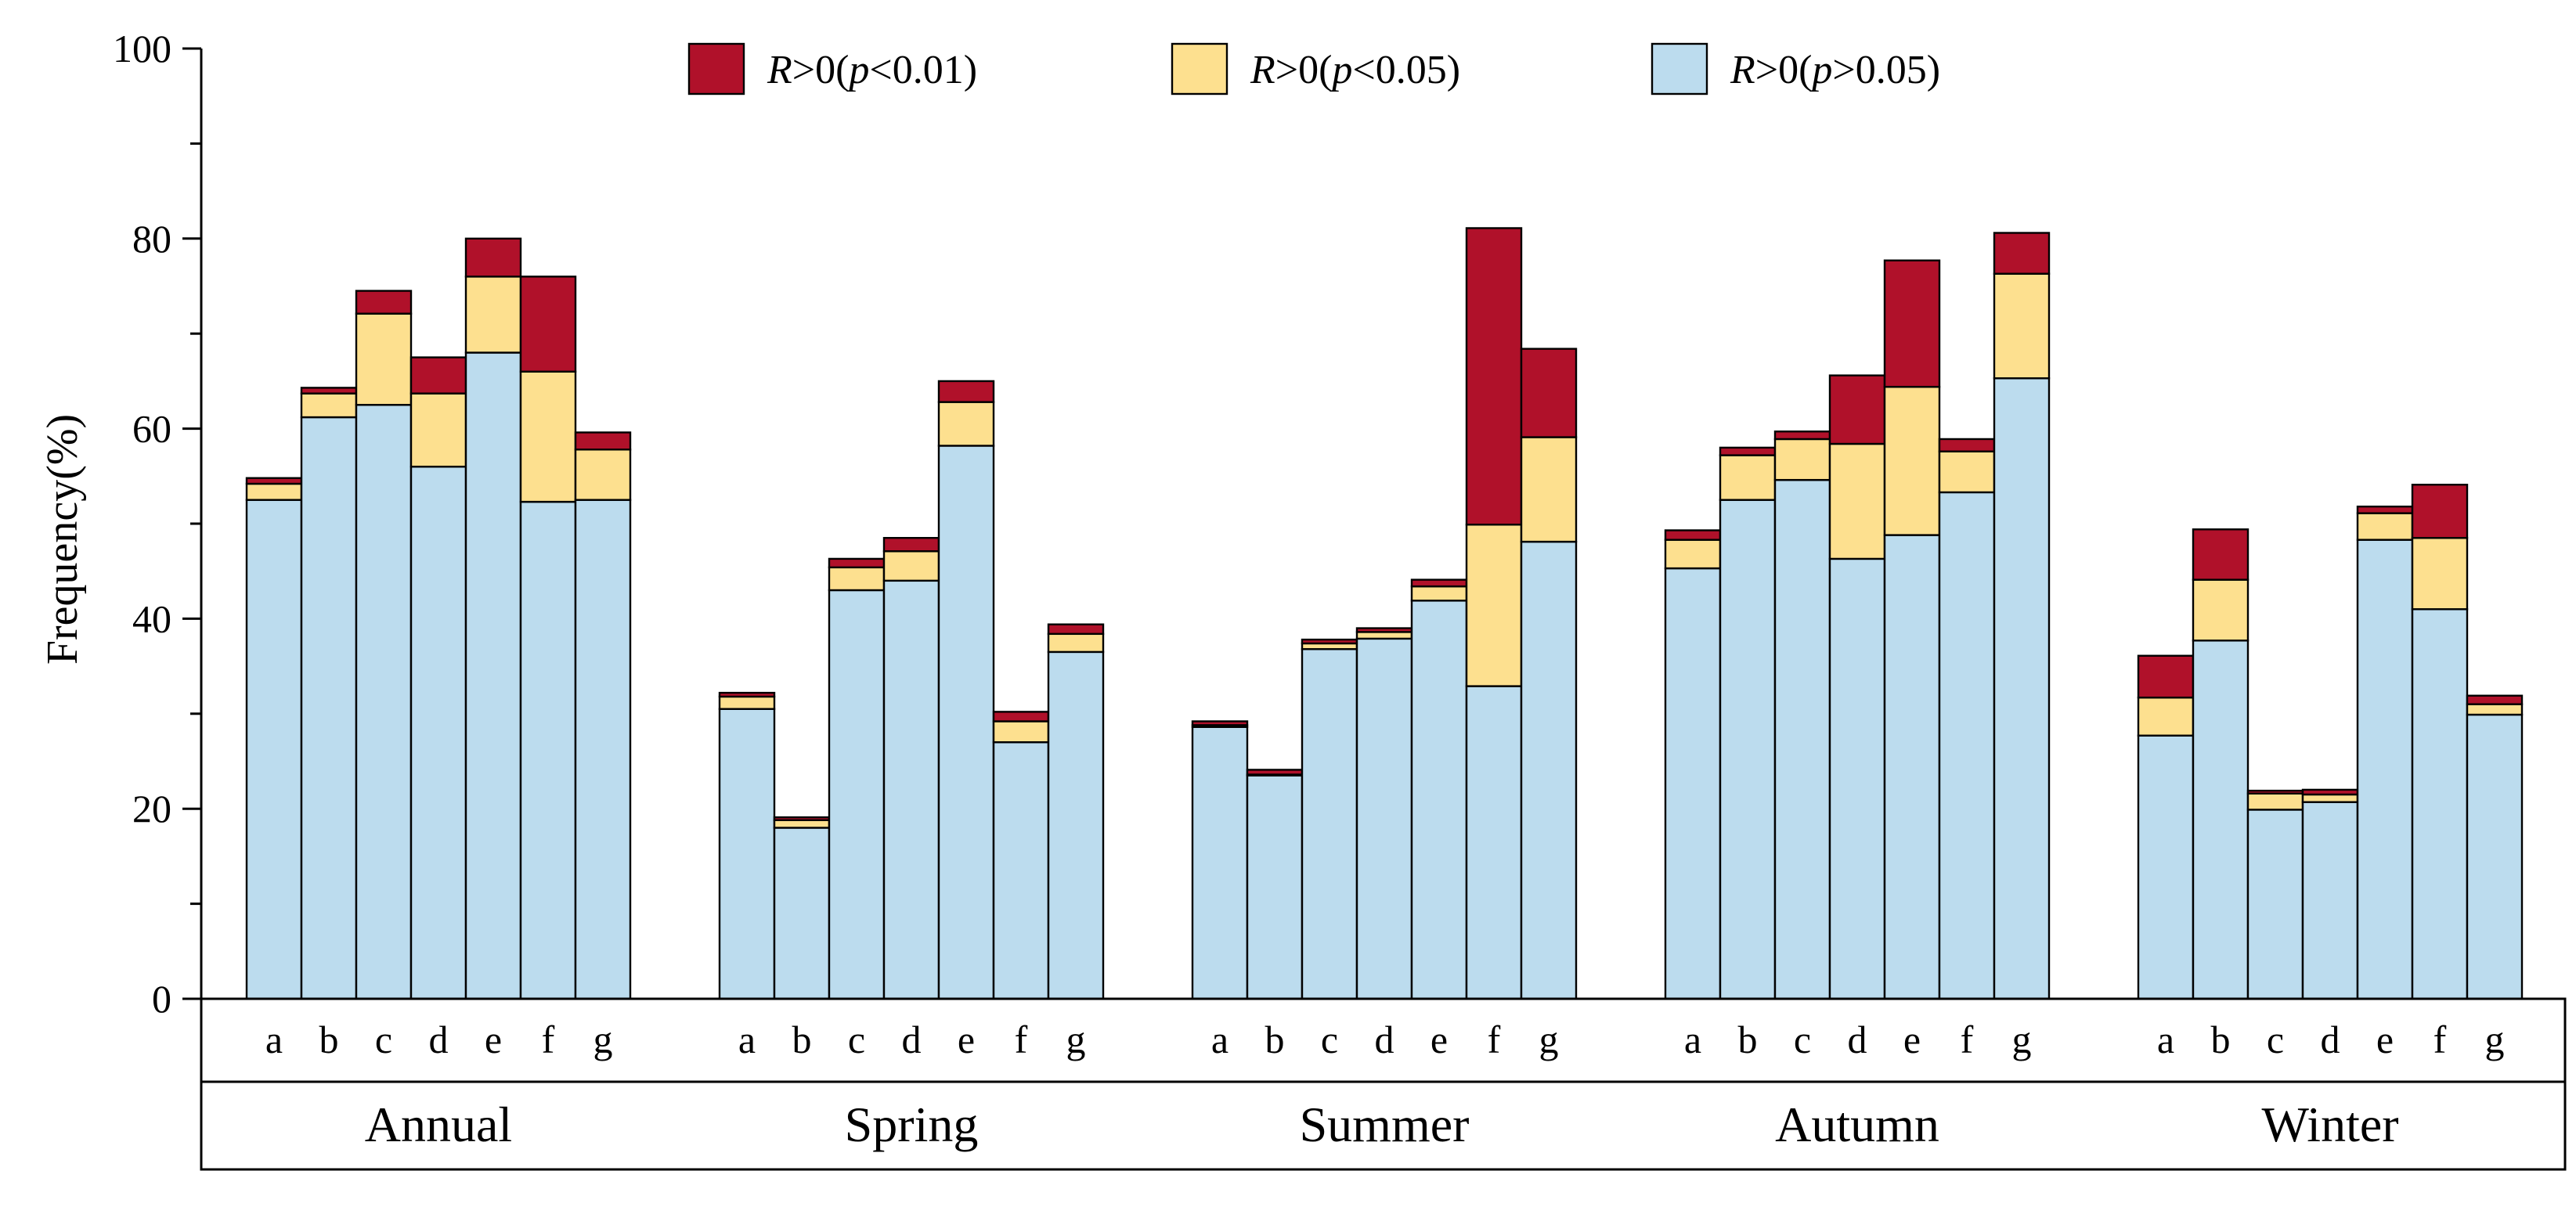 The image size is (2576, 1207). I want to click on season-label-spring: Spring, so click(912, 1124).